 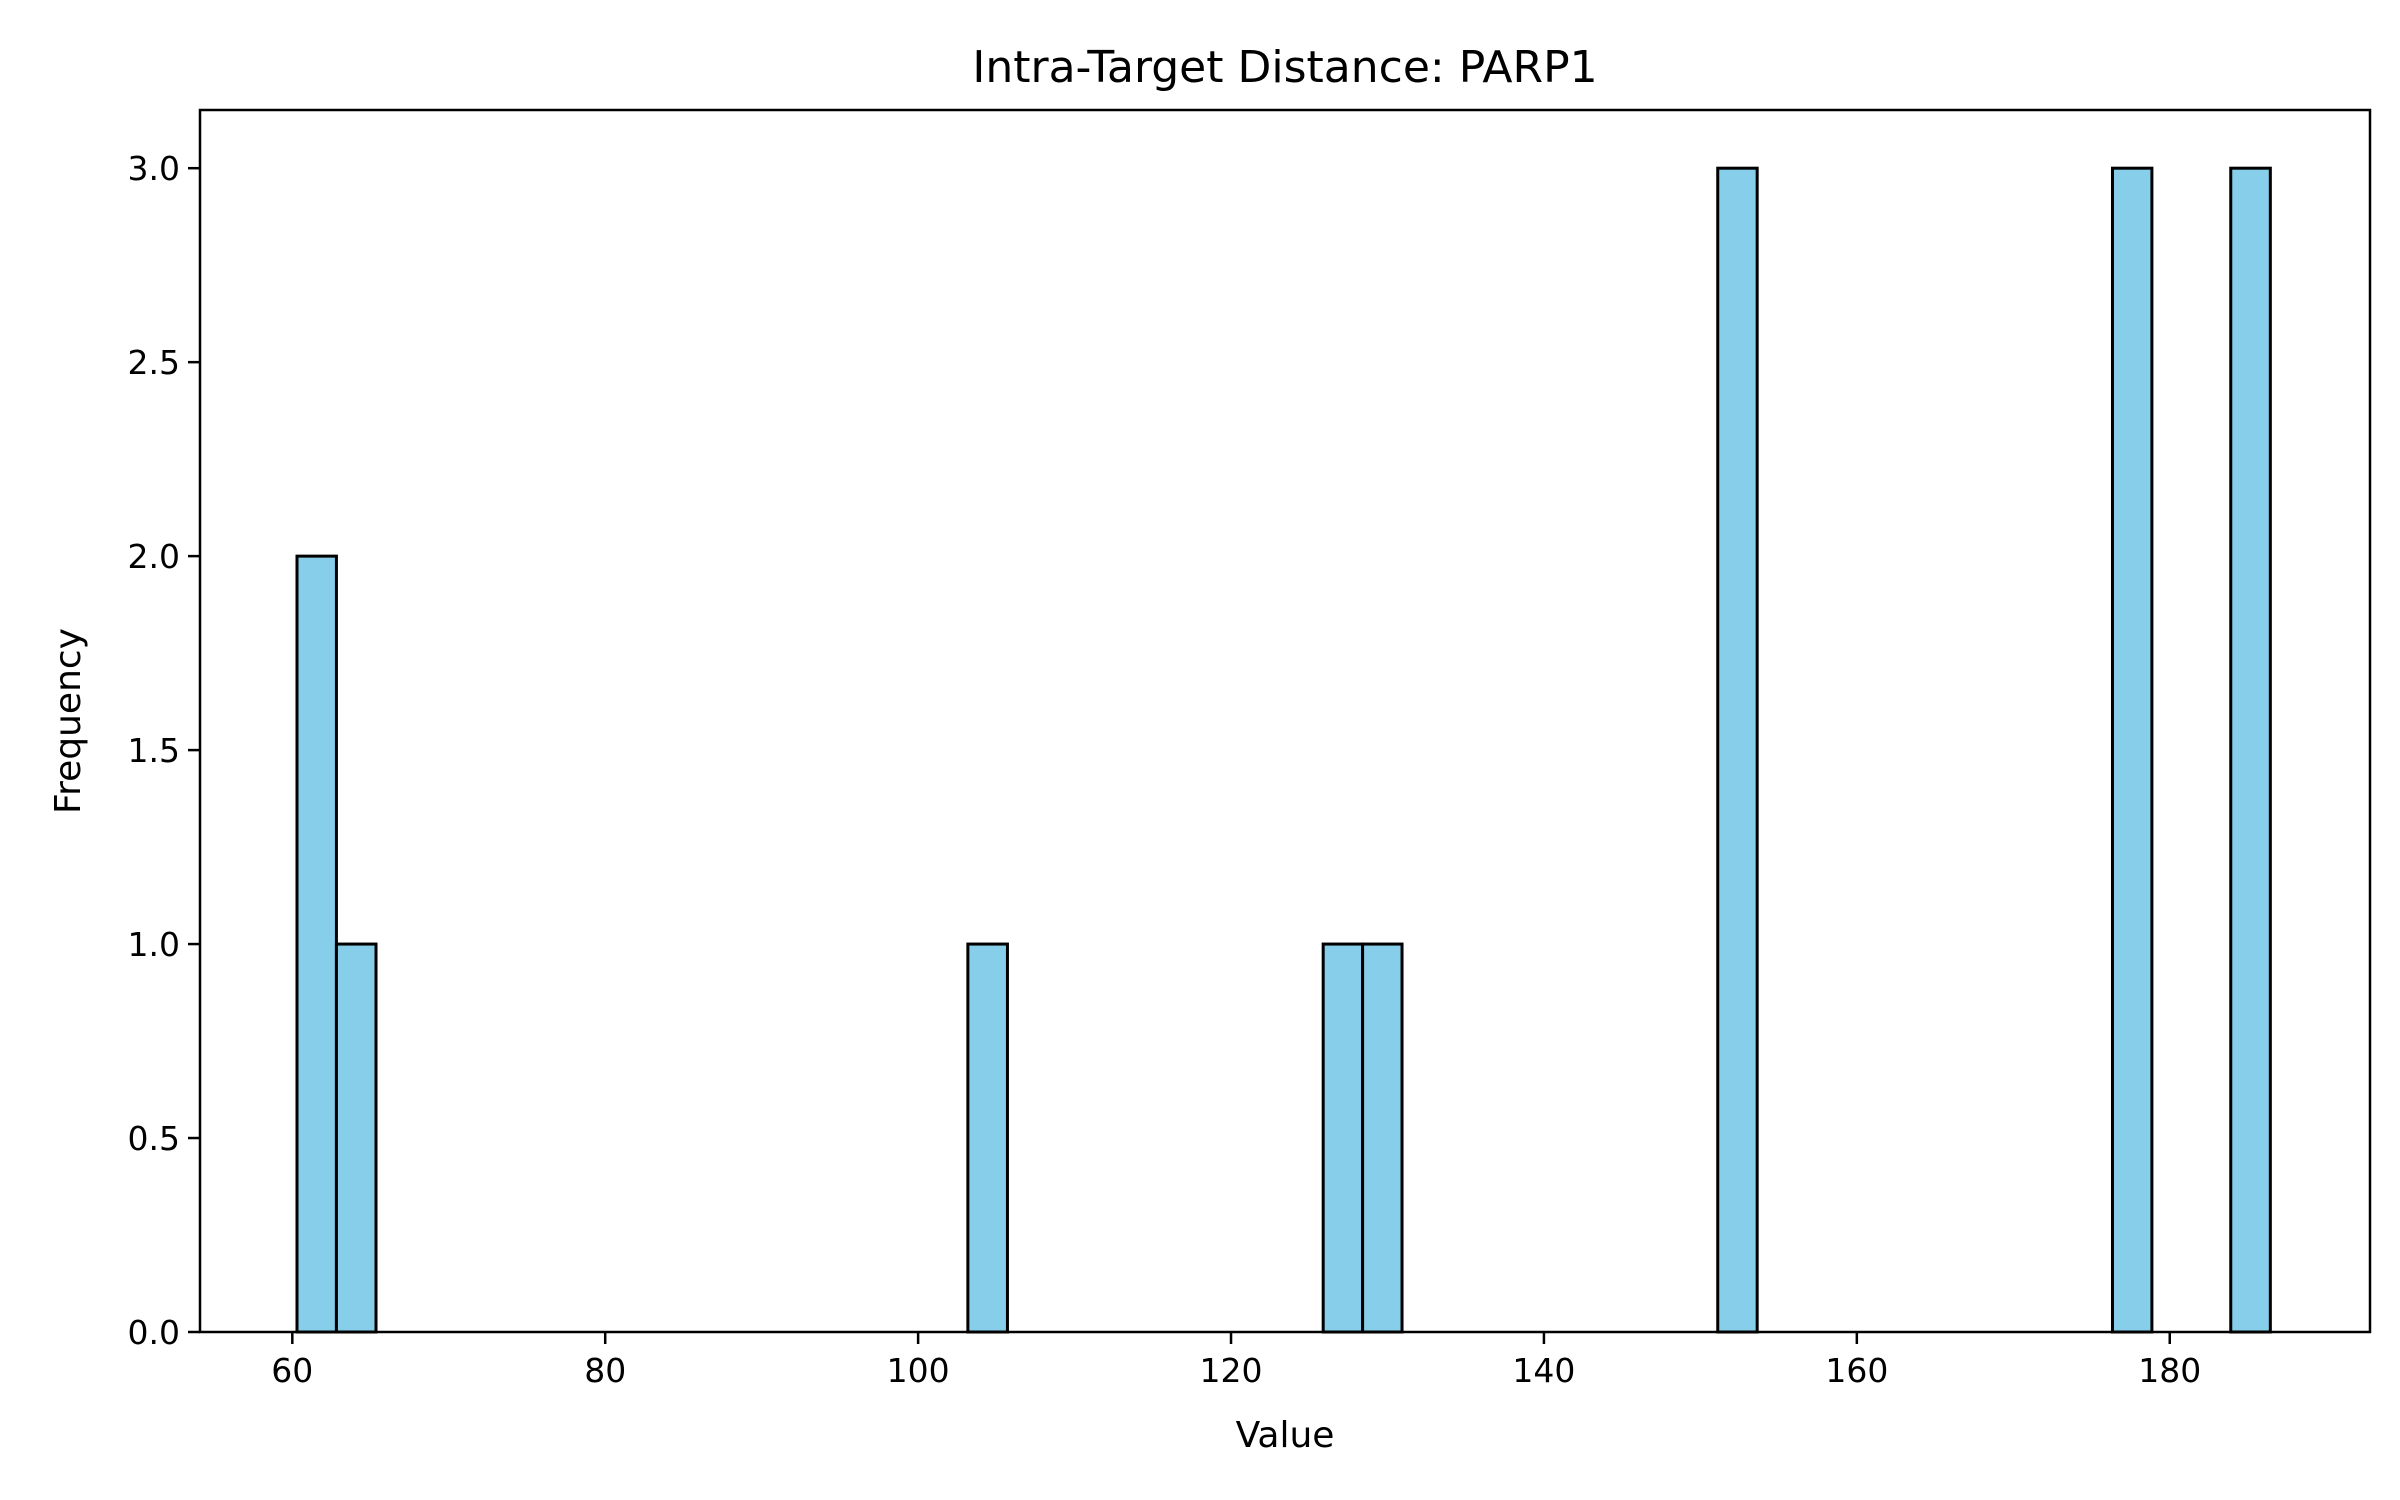 What do you see at coordinates (1284, 67) in the screenshot?
I see `chart-title: Intra-Target Distance: PARP1` at bounding box center [1284, 67].